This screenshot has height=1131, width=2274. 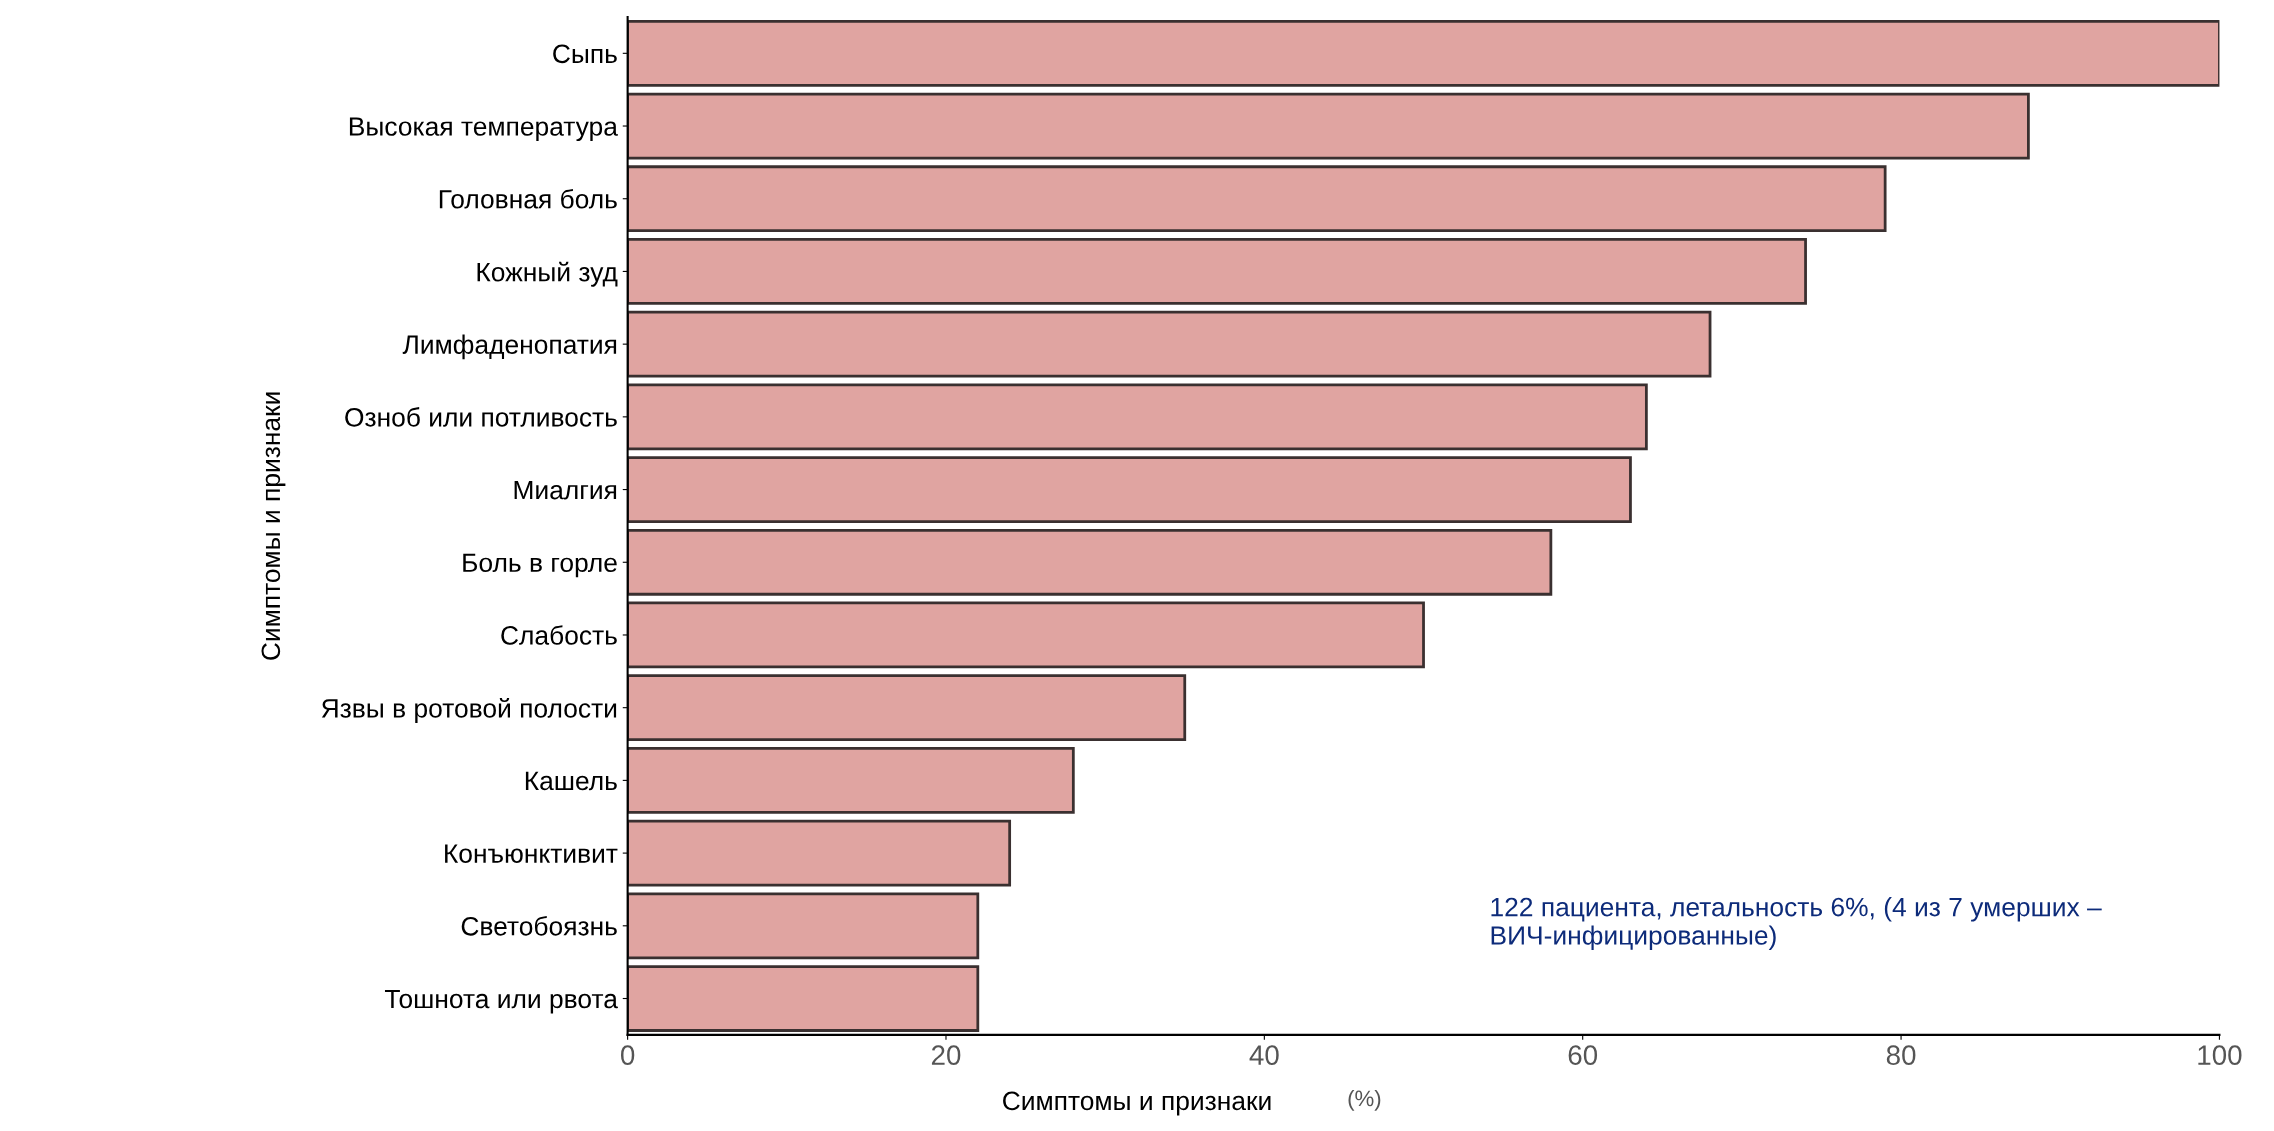 What do you see at coordinates (1901, 1055) in the screenshot?
I see `x-tick-label: 80` at bounding box center [1901, 1055].